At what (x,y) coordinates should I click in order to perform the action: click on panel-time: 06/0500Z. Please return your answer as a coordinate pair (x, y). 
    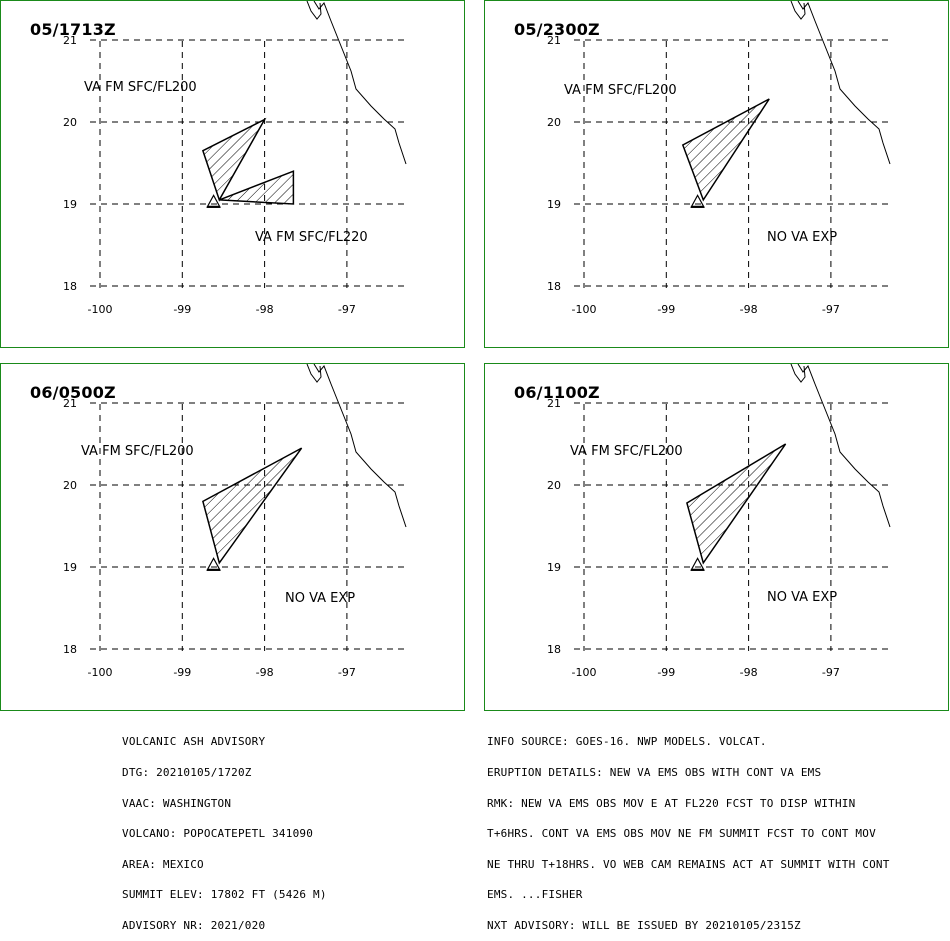
    Looking at the image, I should click on (73, 392).